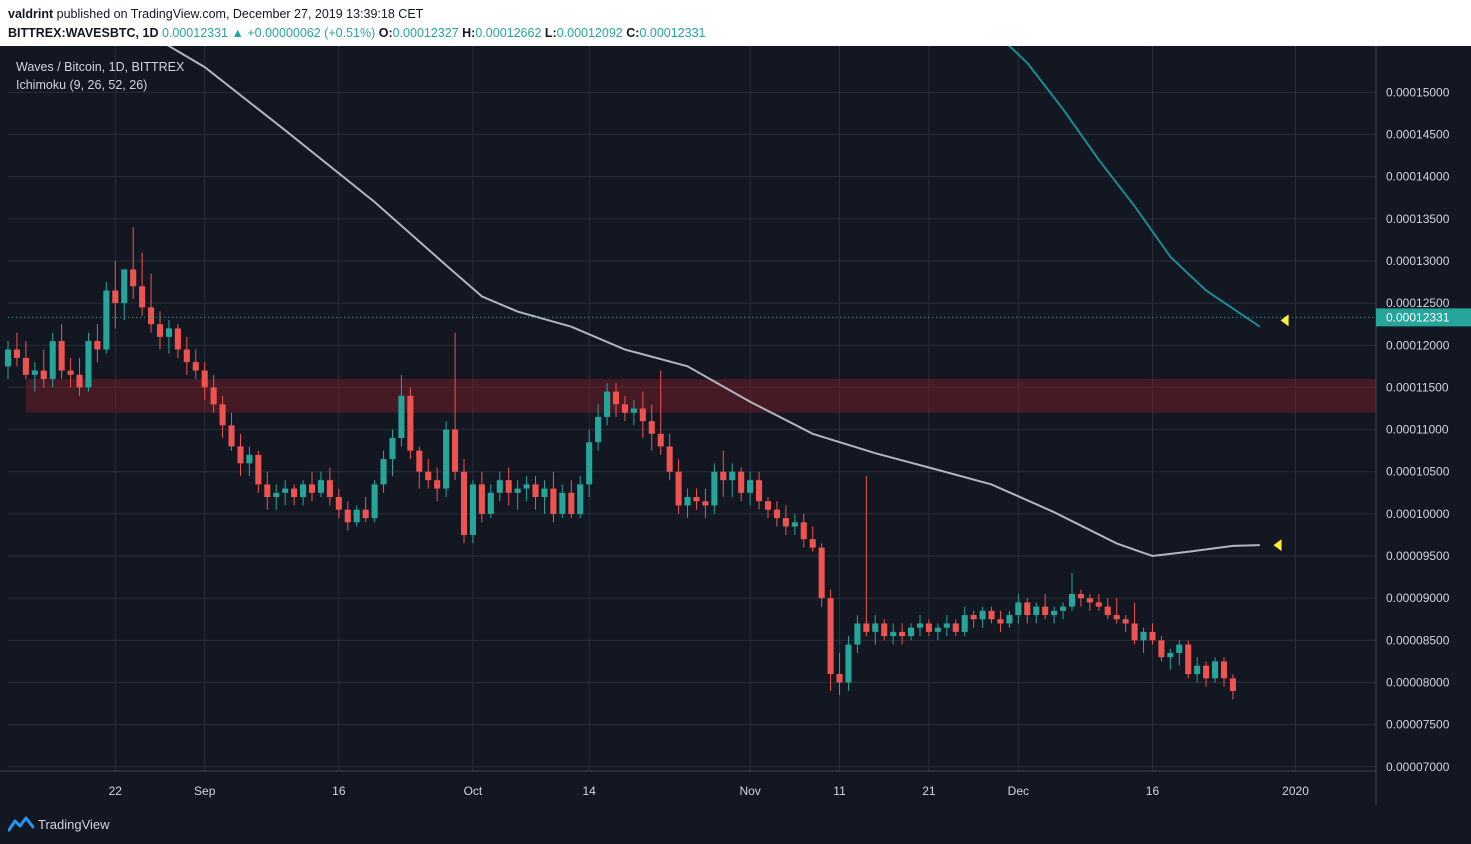 The height and width of the screenshot is (844, 1471). What do you see at coordinates (701, 395) in the screenshot?
I see `support-zone` at bounding box center [701, 395].